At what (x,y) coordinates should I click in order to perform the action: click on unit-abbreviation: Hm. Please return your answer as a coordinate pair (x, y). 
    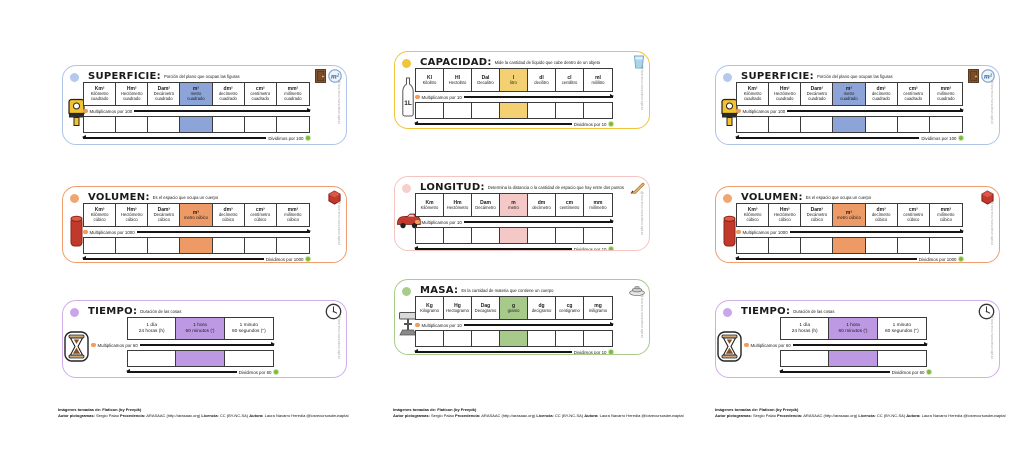
    Looking at the image, I should click on (457, 202).